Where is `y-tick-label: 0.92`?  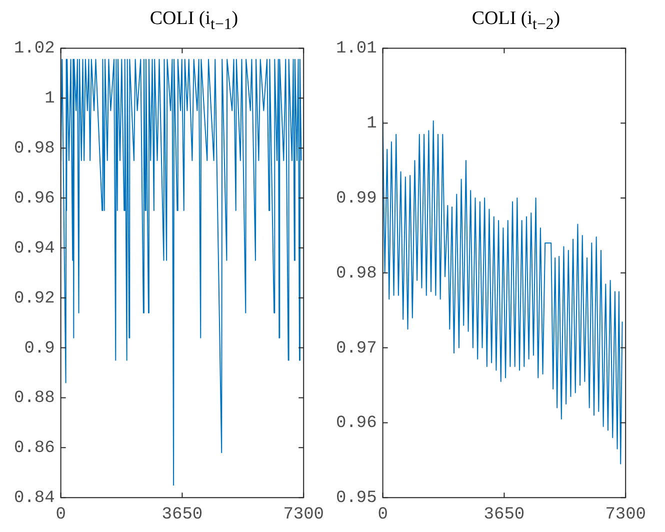 y-tick-label: 0.92 is located at coordinates (34, 298).